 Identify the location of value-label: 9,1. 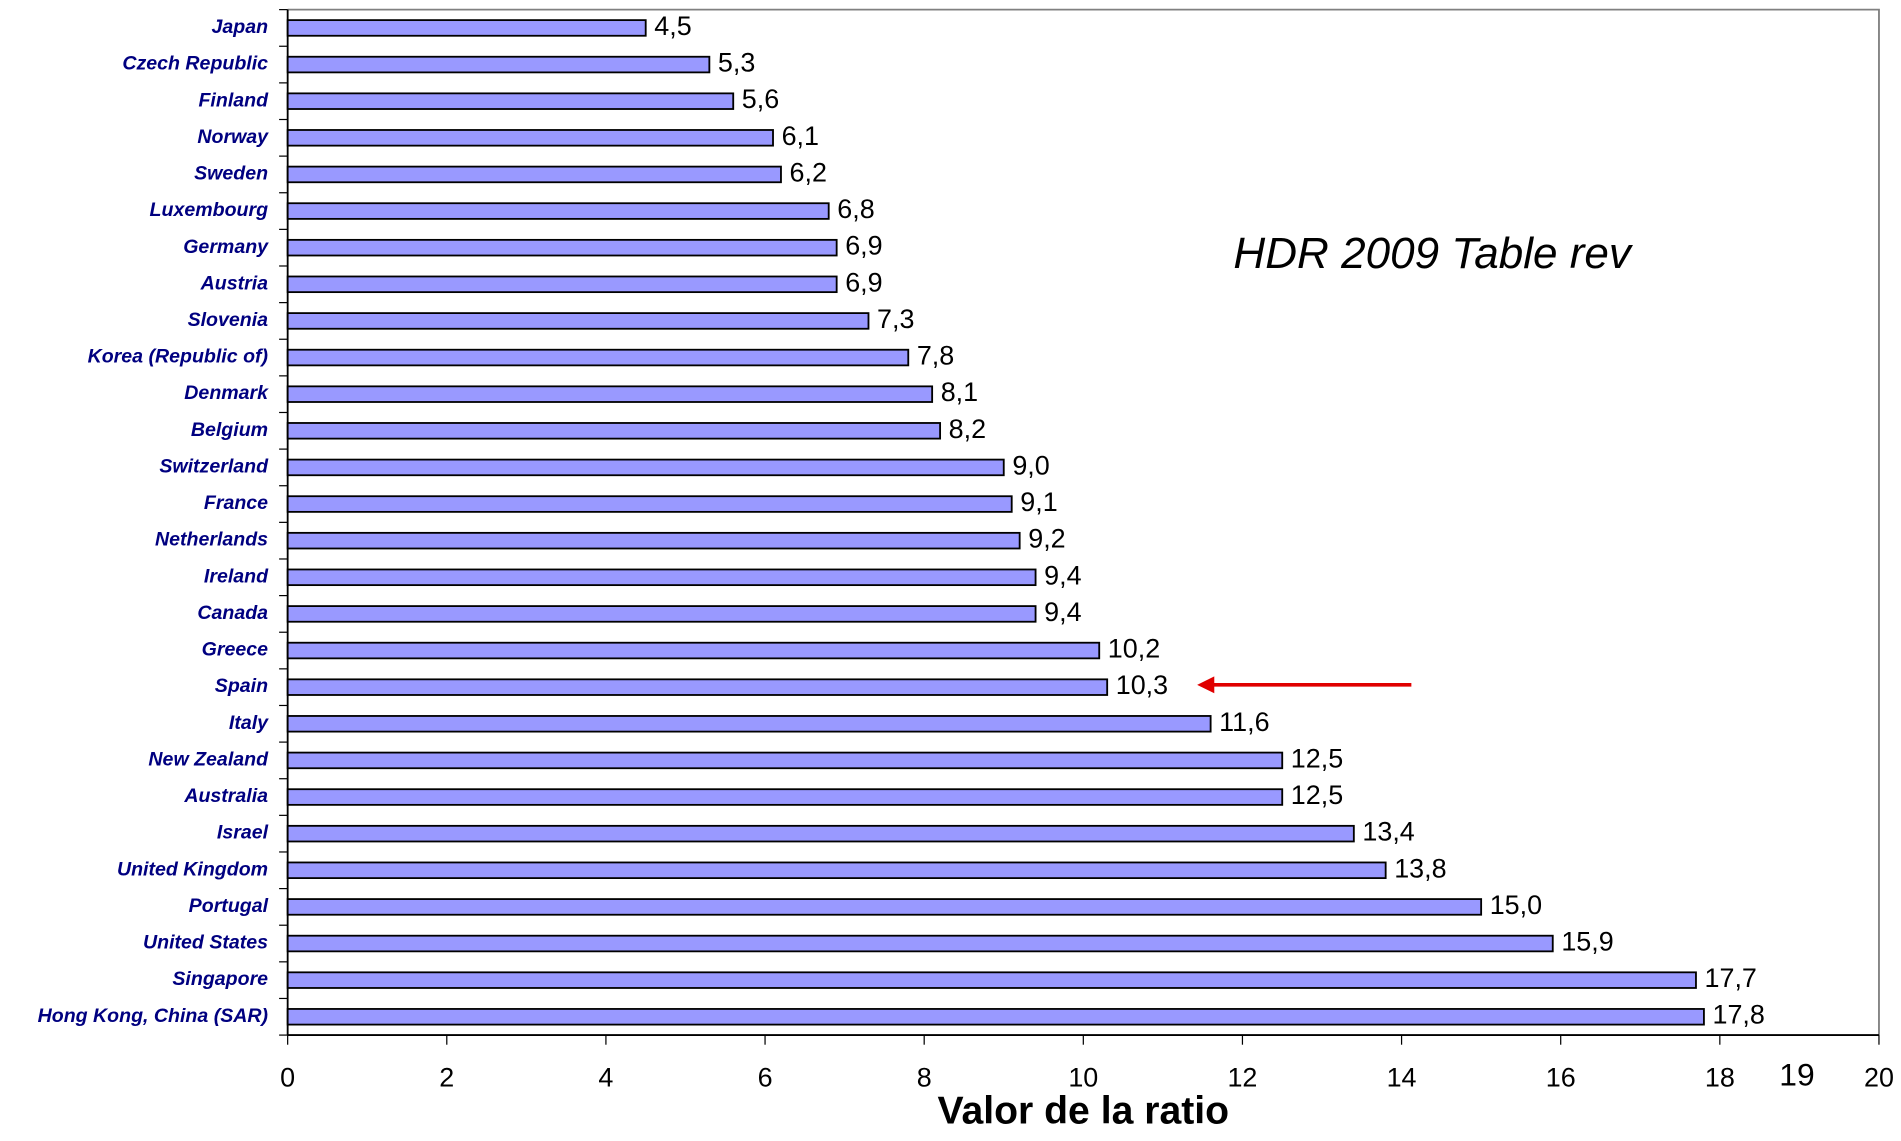
(1038, 502).